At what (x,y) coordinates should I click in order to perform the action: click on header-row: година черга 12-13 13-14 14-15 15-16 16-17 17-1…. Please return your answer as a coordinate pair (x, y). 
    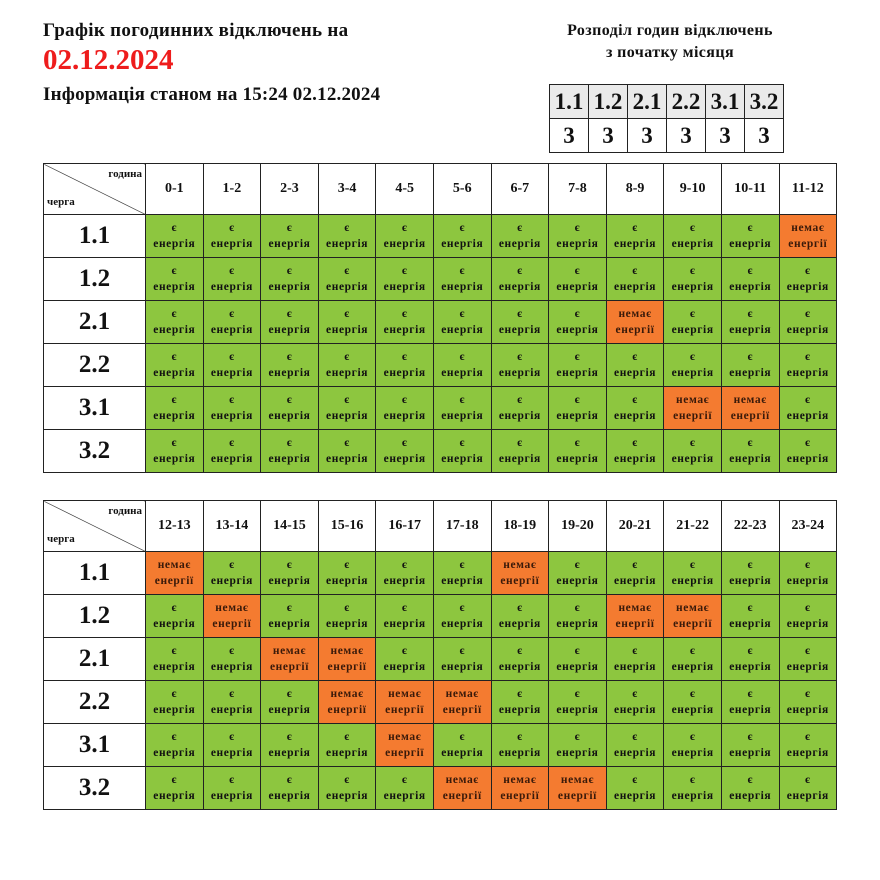
    Looking at the image, I should click on (440, 526).